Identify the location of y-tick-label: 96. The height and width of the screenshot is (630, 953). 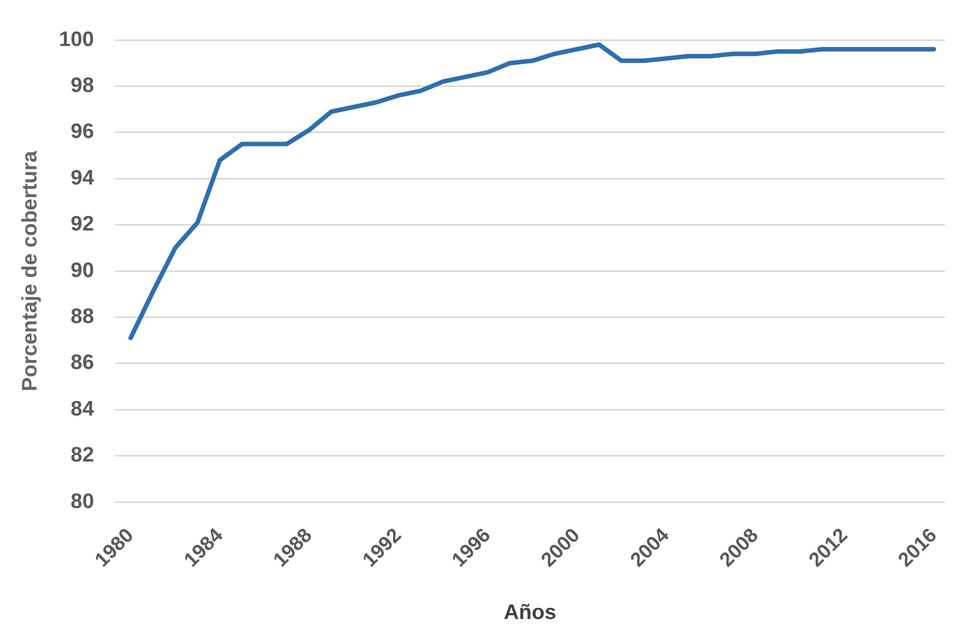
(82, 132).